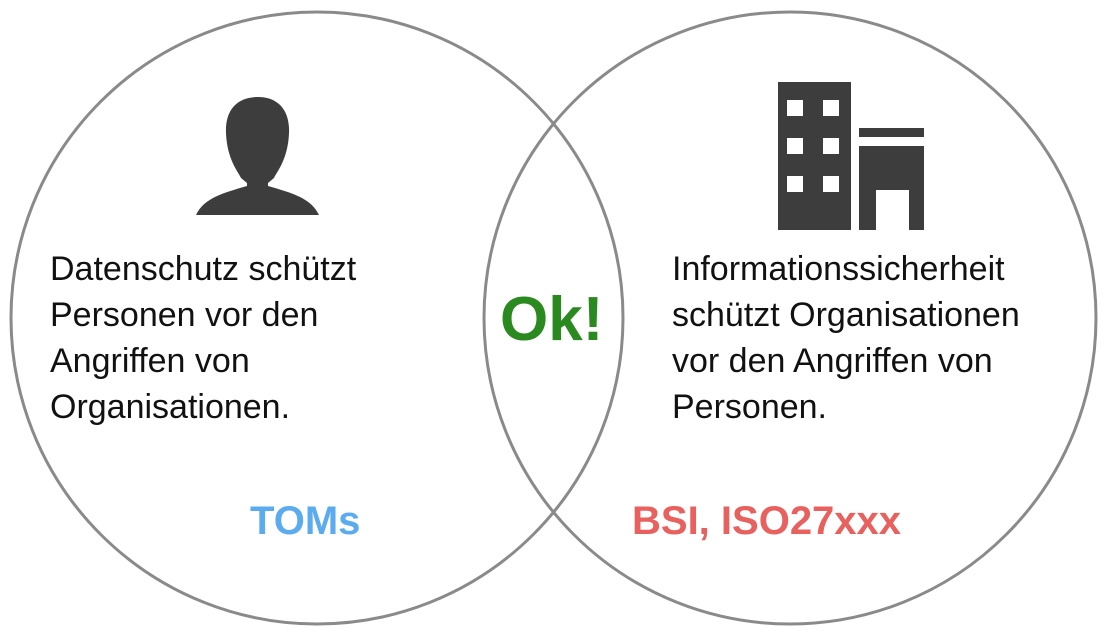 The height and width of the screenshot is (640, 1107). Describe the element at coordinates (749, 407) in the screenshot. I see `right-line: Personen.` at that location.